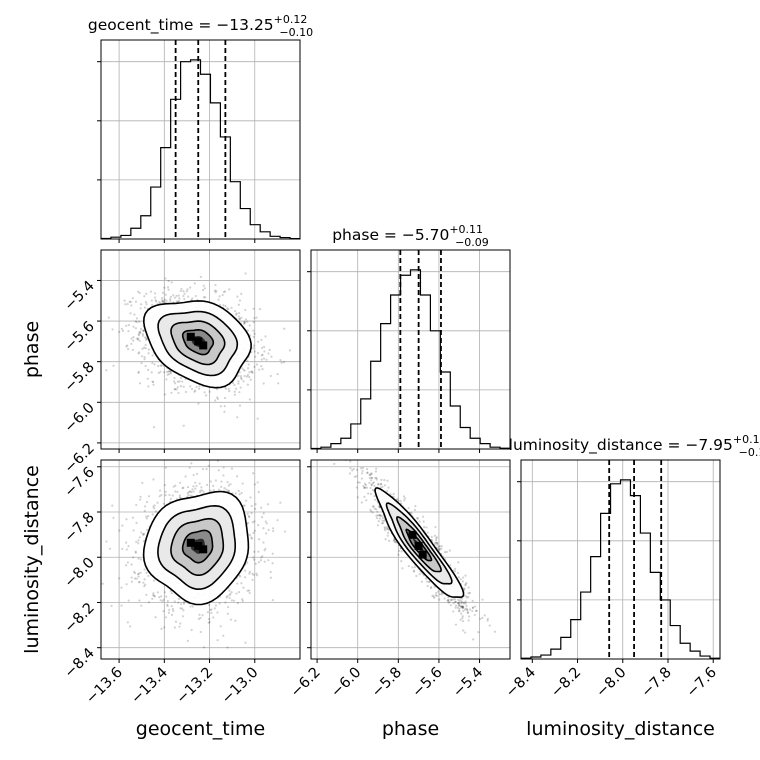 Image resolution: width=760 pixels, height=760 pixels. What do you see at coordinates (181, 363) in the screenshot?
I see `panel-1-0: −6.2−6.0−5.8−5.6−5.4` at bounding box center [181, 363].